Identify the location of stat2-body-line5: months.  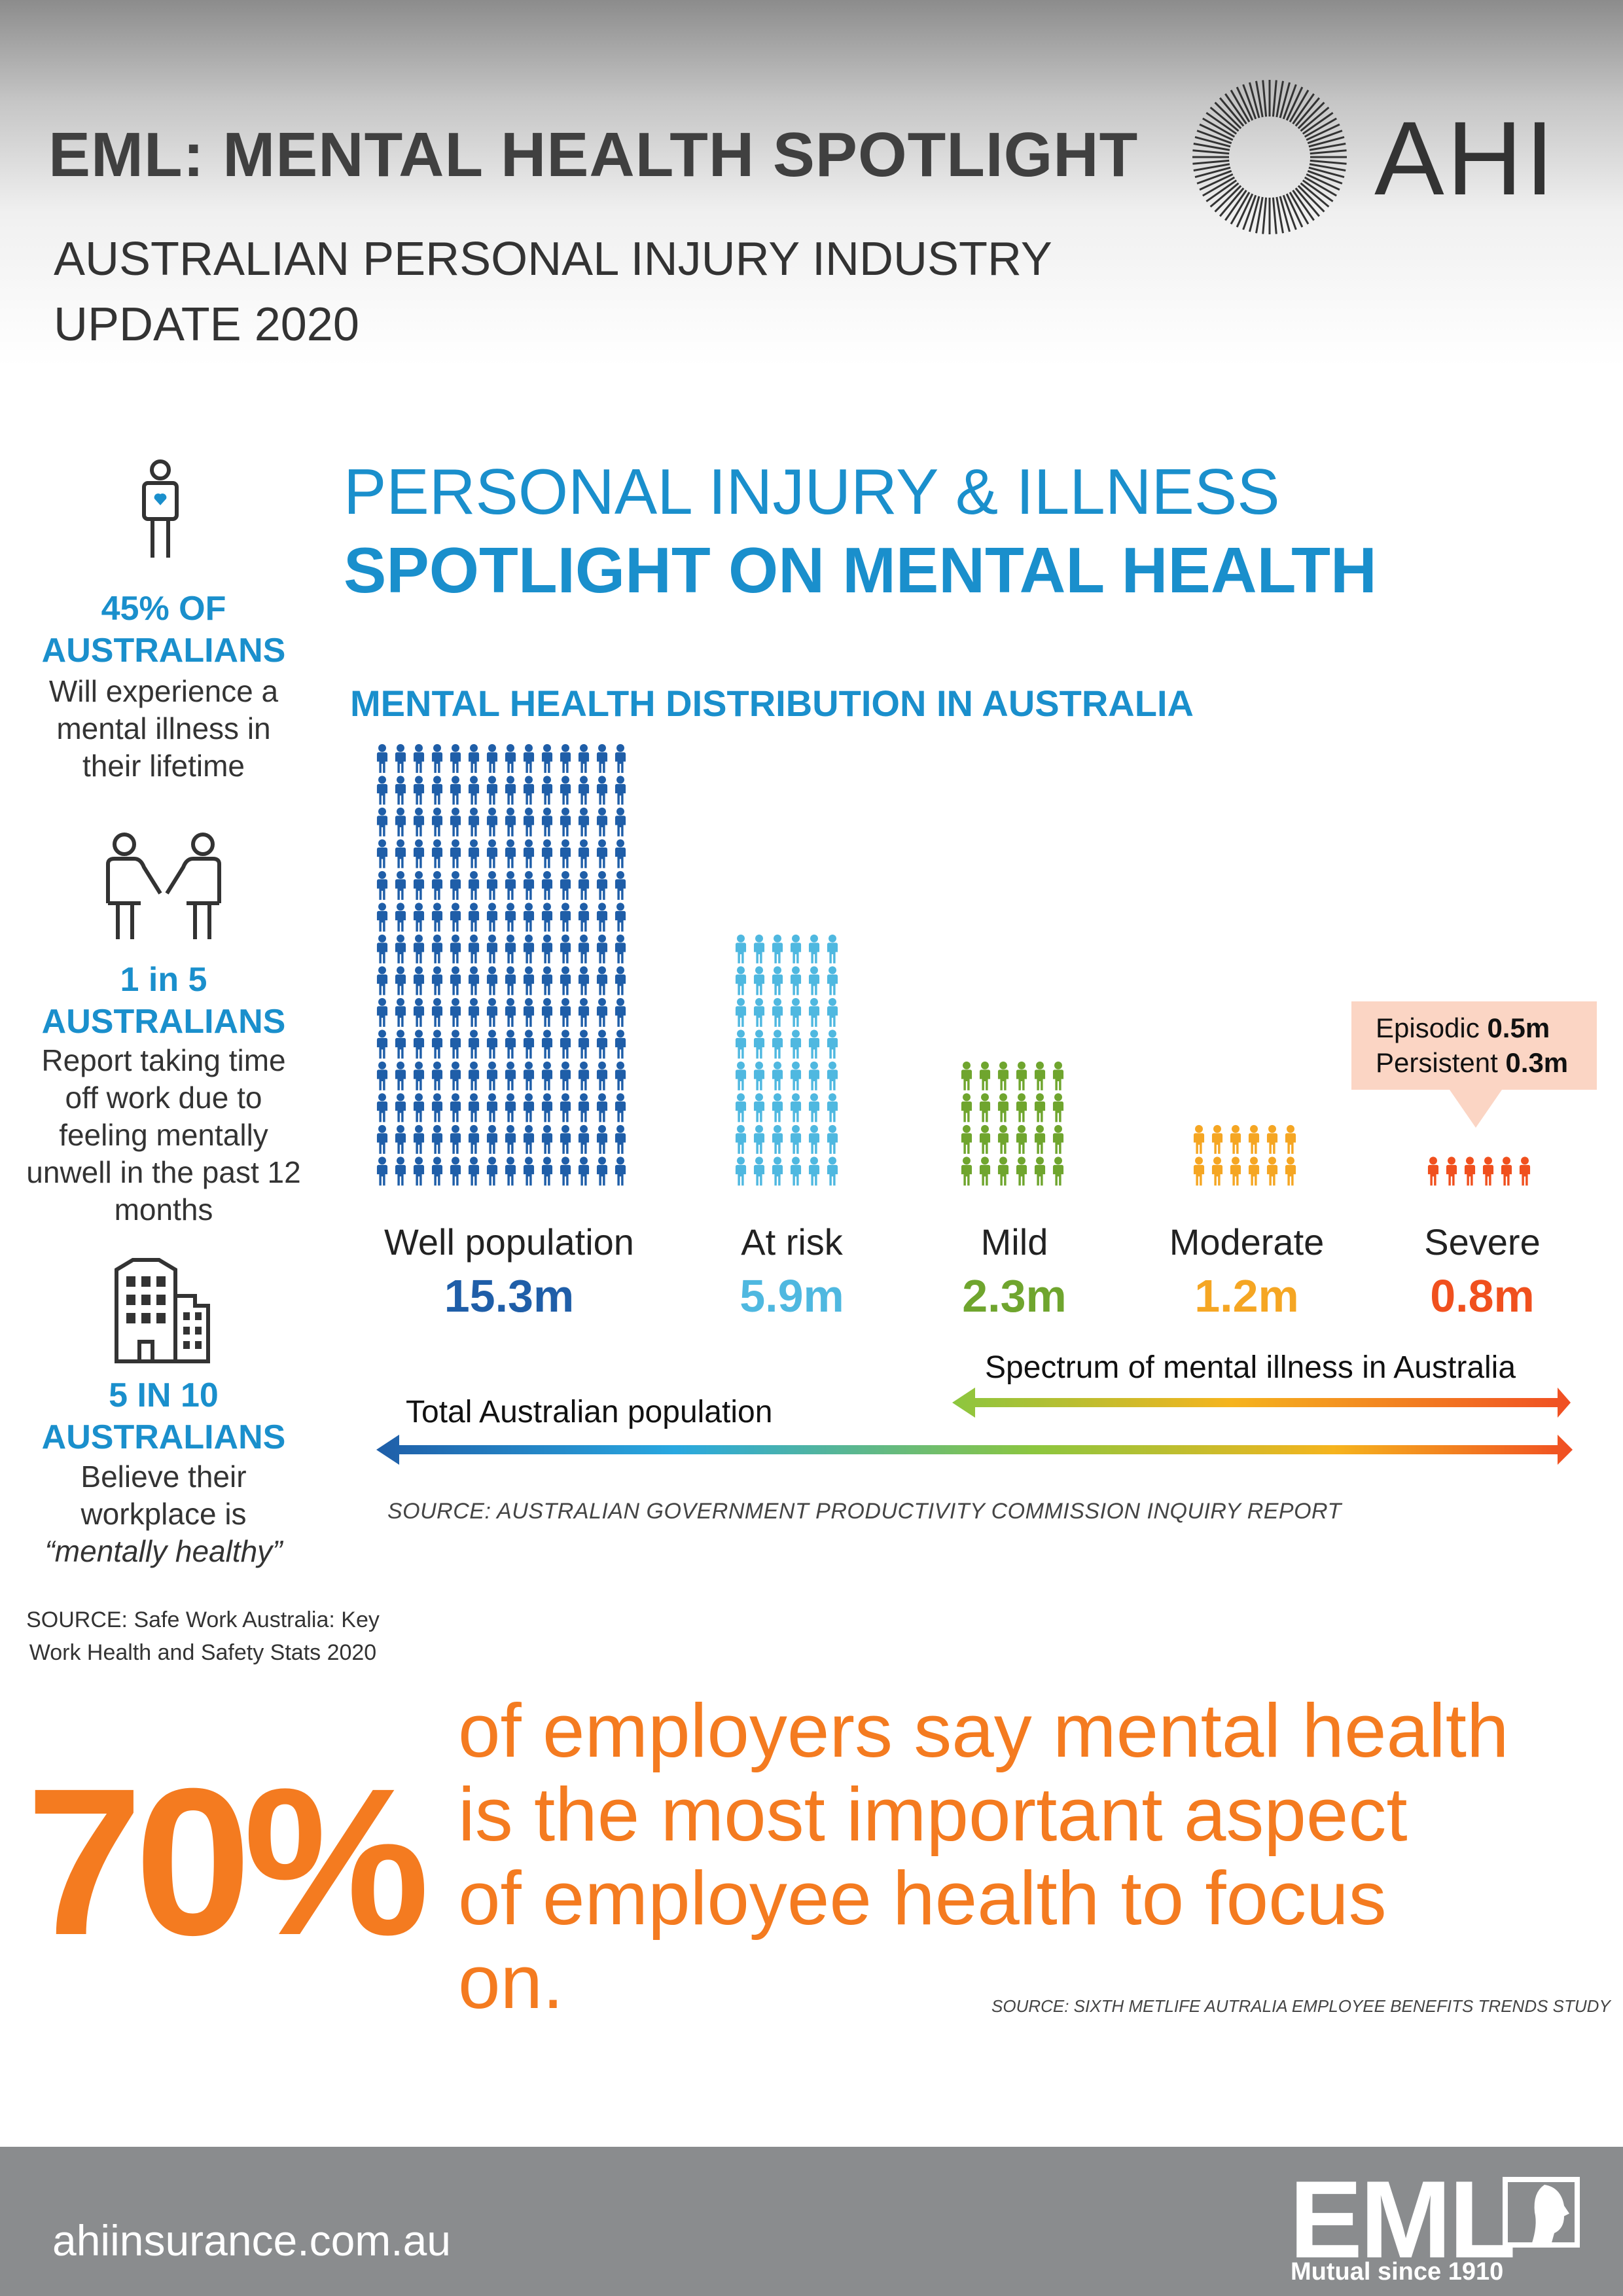
(163, 1210).